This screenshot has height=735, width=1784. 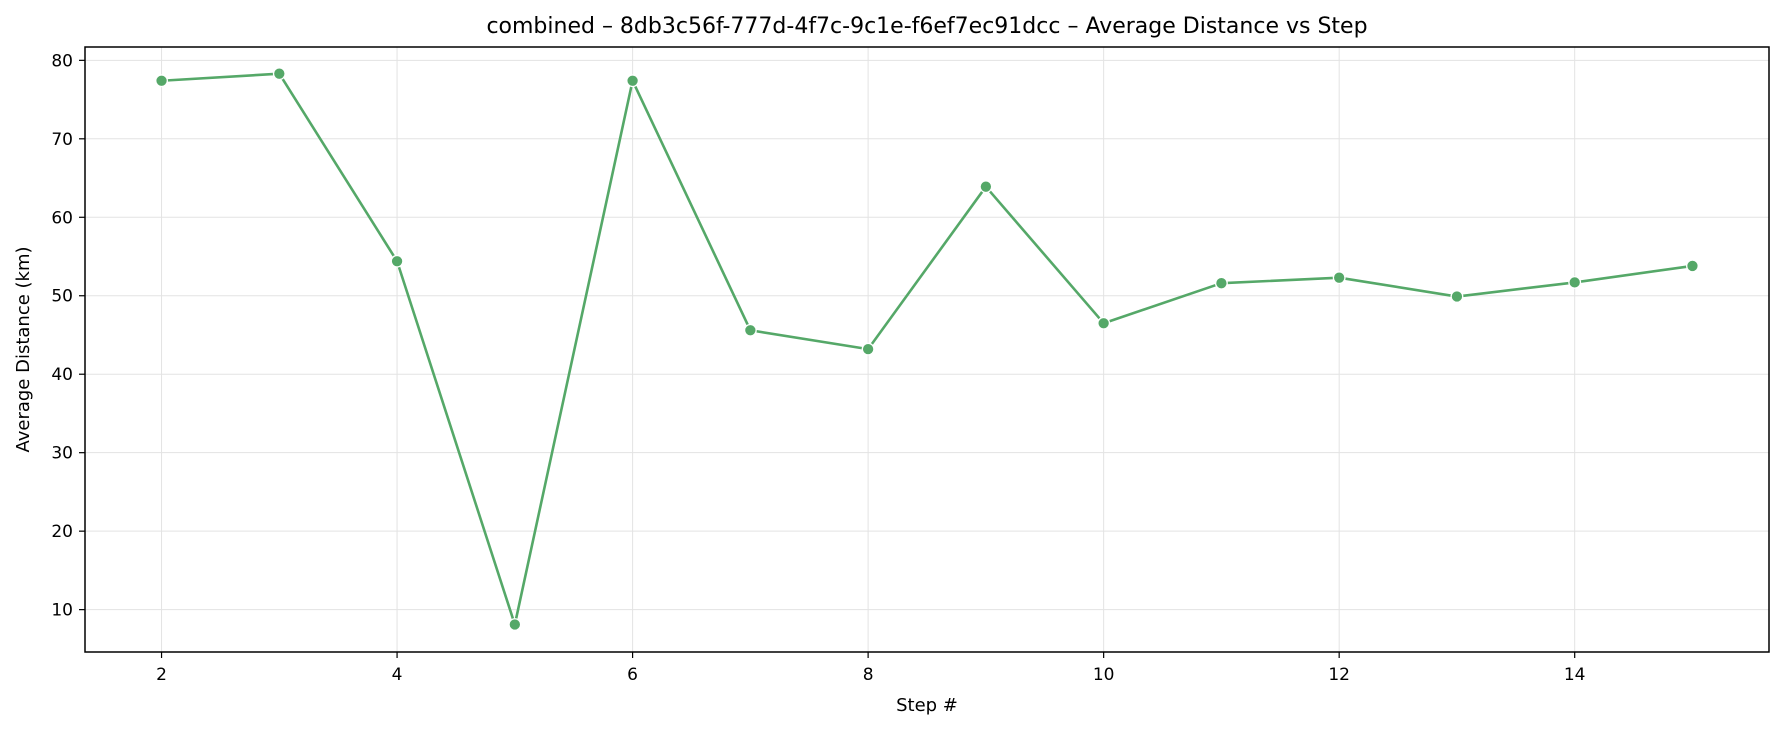 What do you see at coordinates (868, 675) in the screenshot?
I see `x-tick-label: 8` at bounding box center [868, 675].